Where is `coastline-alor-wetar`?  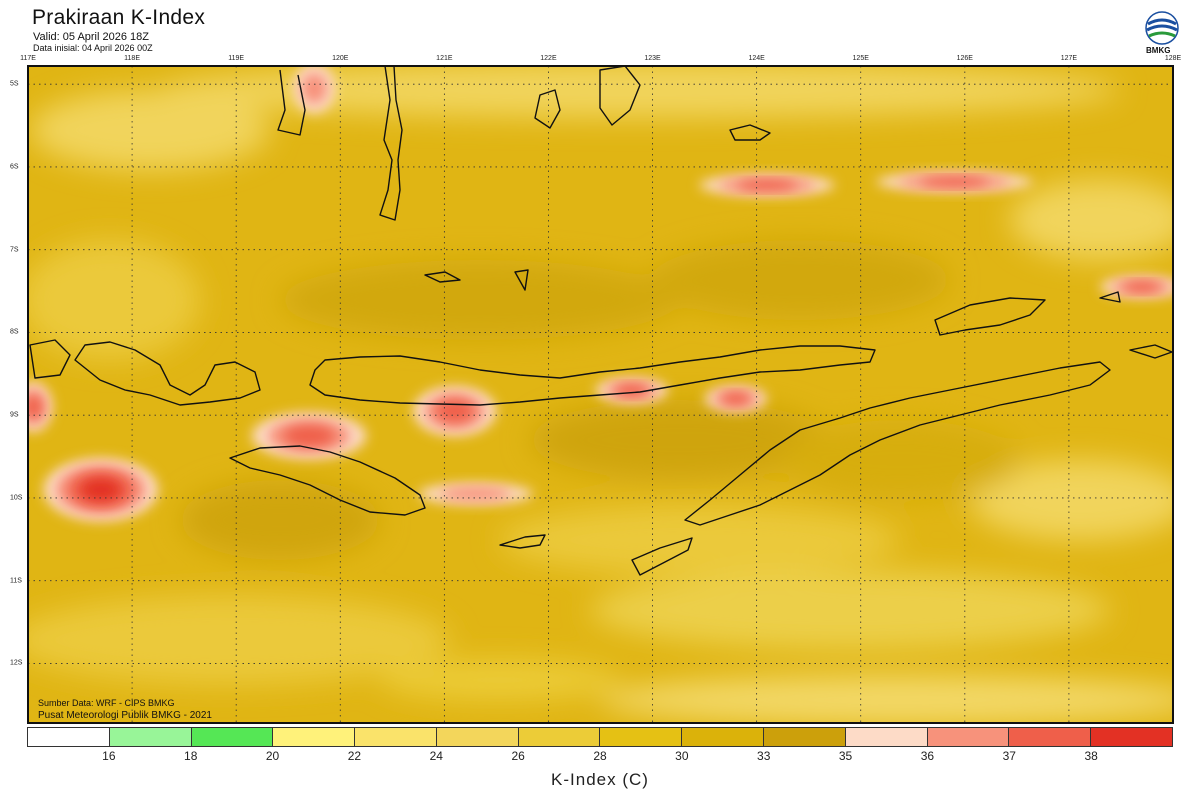
coastline-alor-wetar is located at coordinates (990, 316).